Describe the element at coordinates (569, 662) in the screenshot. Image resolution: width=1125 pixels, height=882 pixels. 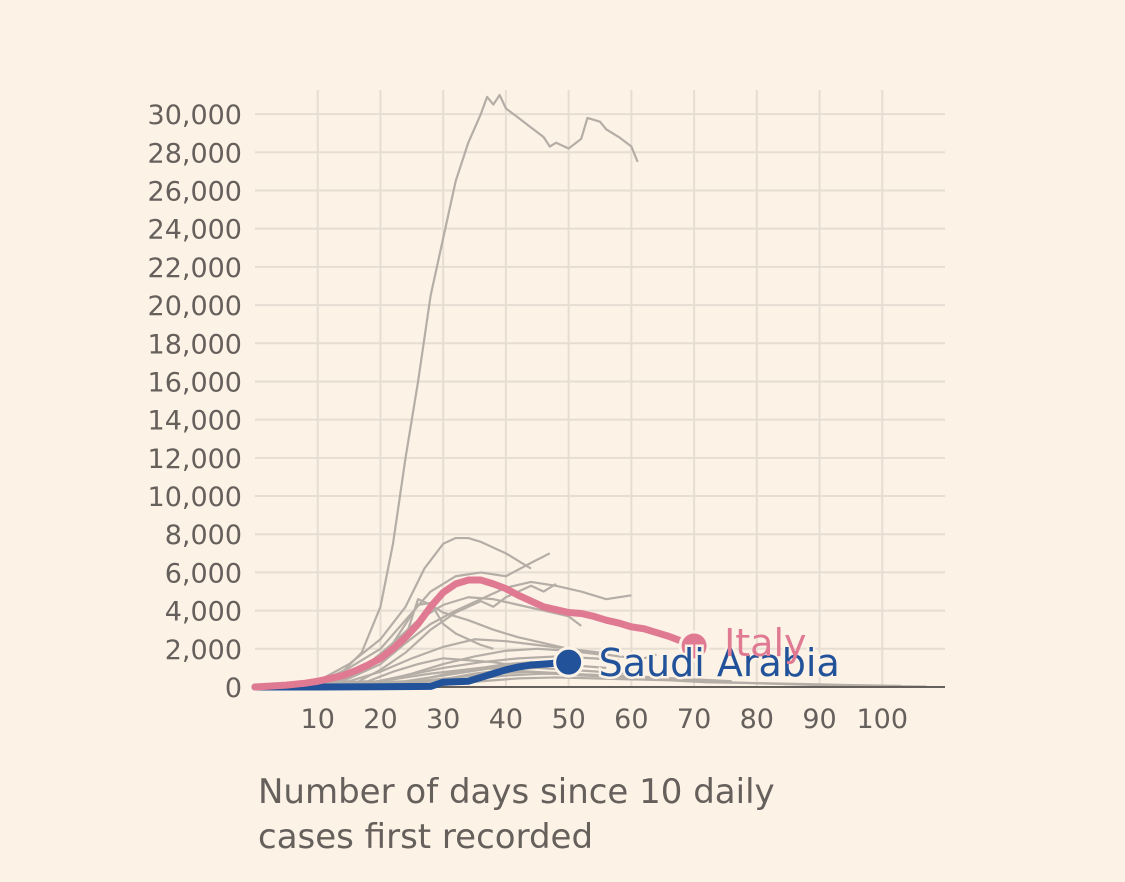
I see `series-endpoint-saudi-arabia` at that location.